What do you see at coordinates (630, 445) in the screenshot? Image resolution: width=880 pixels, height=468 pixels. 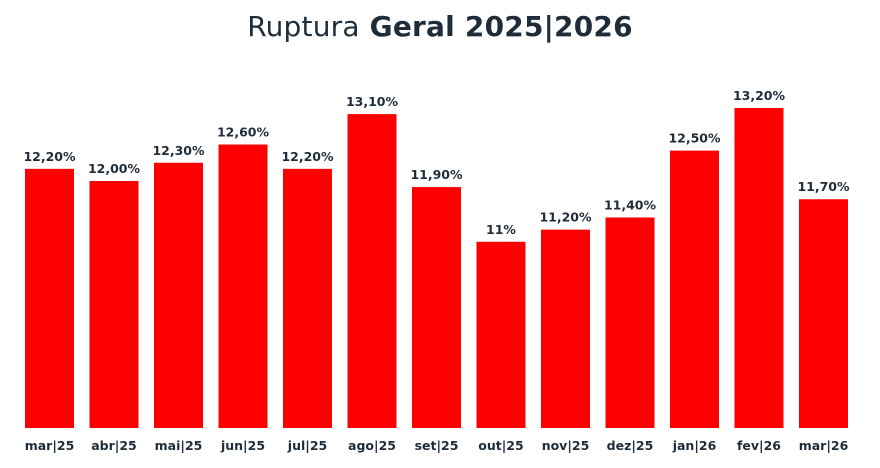 I see `x-tick-label-dez-25: dez|25` at bounding box center [630, 445].